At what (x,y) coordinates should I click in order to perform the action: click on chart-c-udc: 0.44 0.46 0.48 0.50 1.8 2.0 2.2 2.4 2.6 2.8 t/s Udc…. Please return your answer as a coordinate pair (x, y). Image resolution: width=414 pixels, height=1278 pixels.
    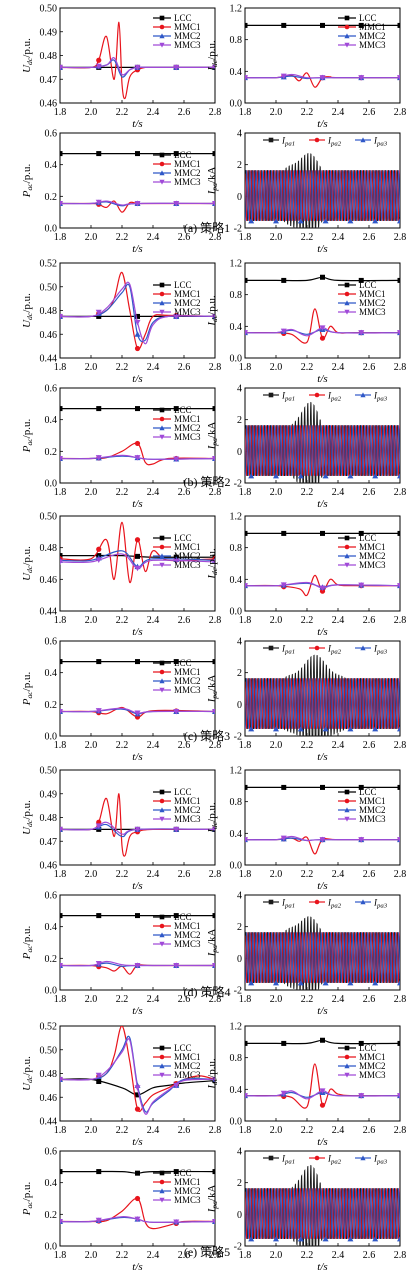
    Looking at the image, I should click on (121, 575).